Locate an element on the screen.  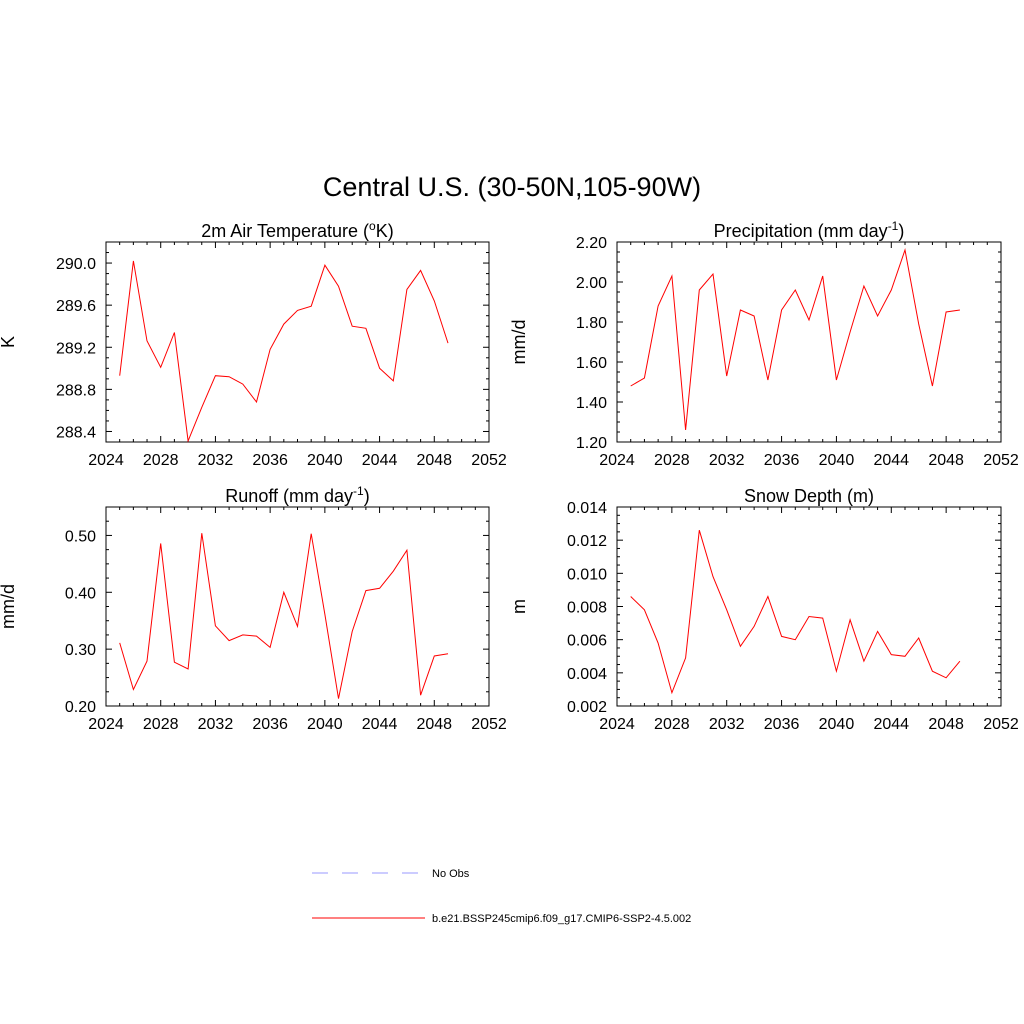
y-tick-label: 0.30 is located at coordinates (80, 650).